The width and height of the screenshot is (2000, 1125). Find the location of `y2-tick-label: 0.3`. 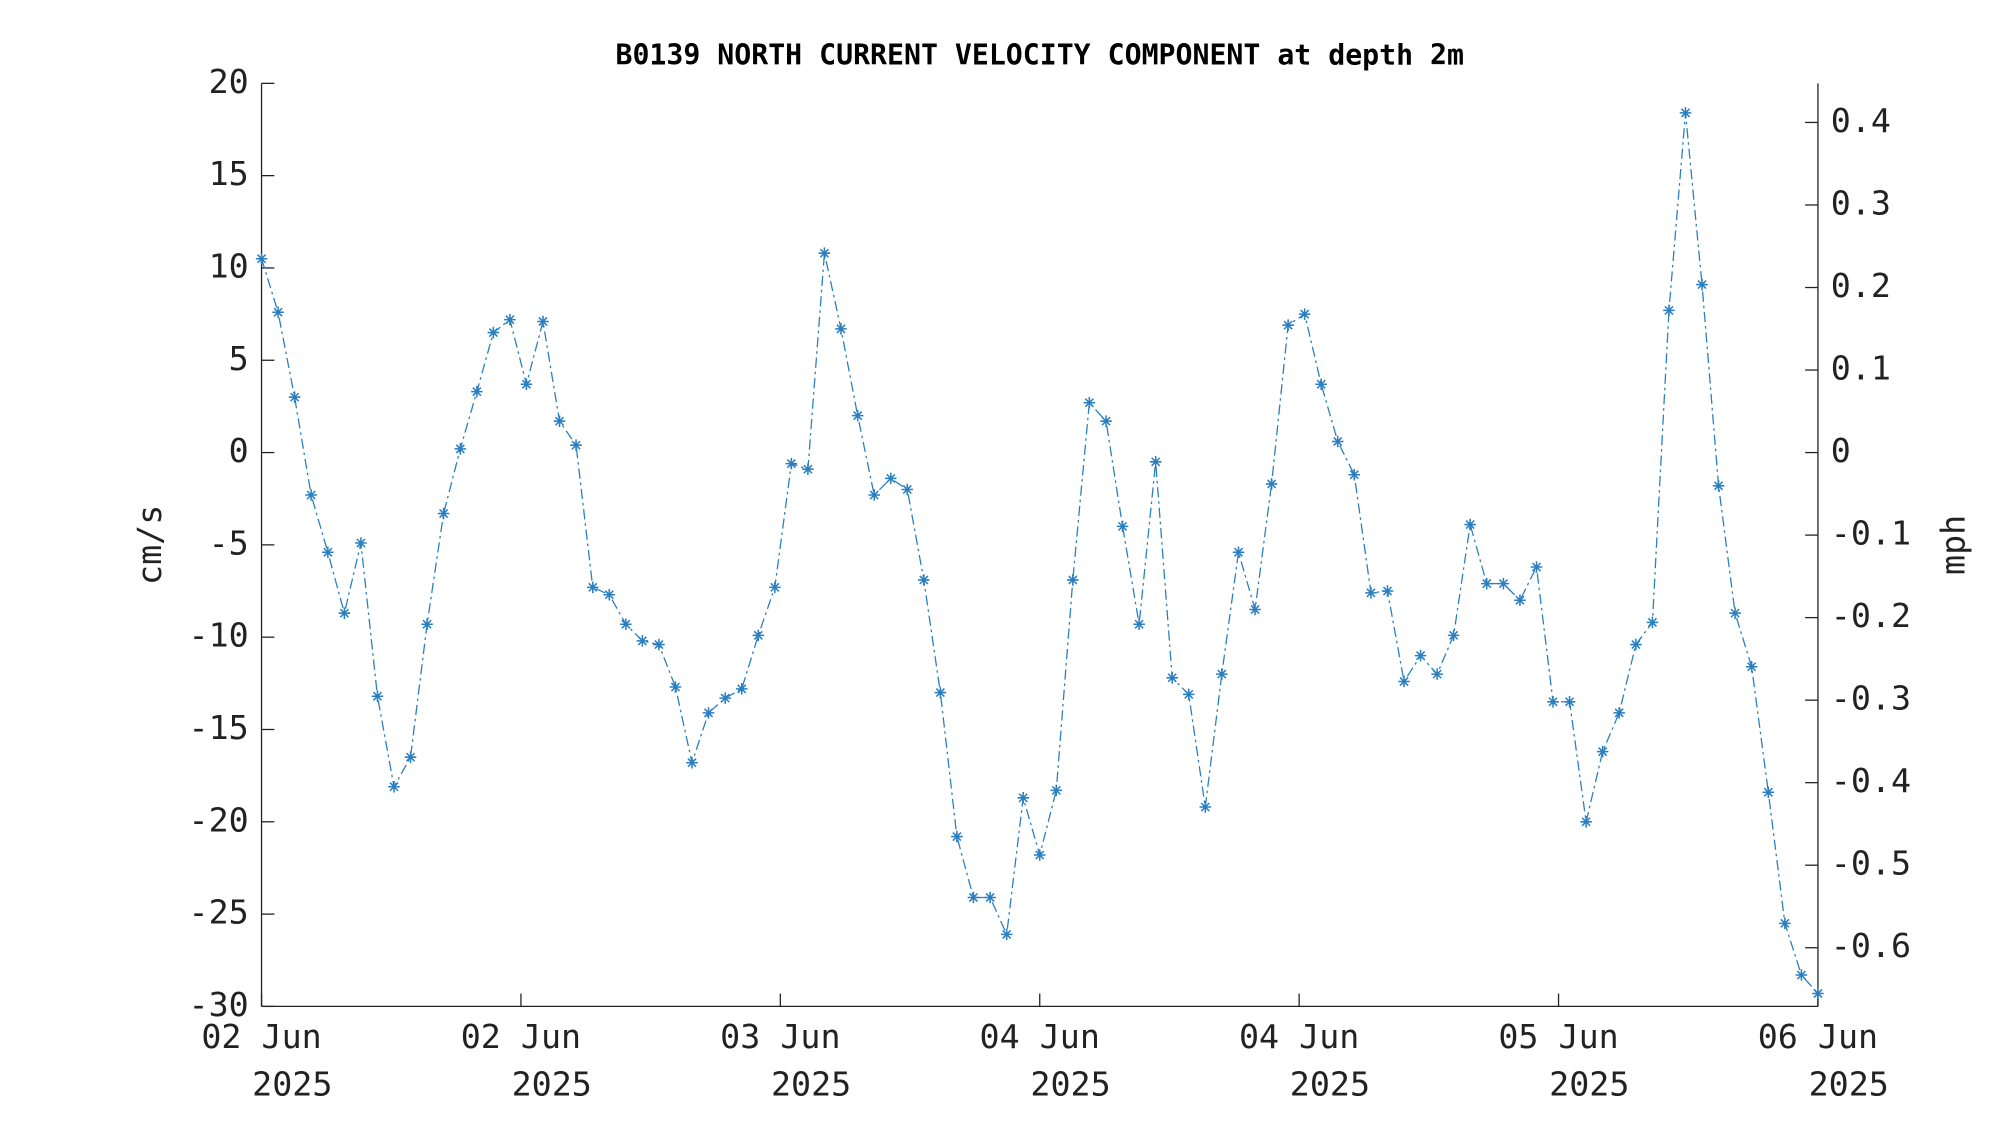

y2-tick-label: 0.3 is located at coordinates (1861, 202).